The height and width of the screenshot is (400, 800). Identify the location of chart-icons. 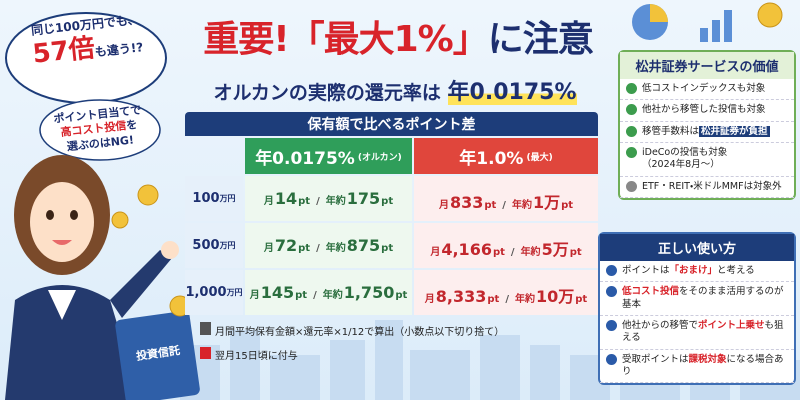
(682, 23).